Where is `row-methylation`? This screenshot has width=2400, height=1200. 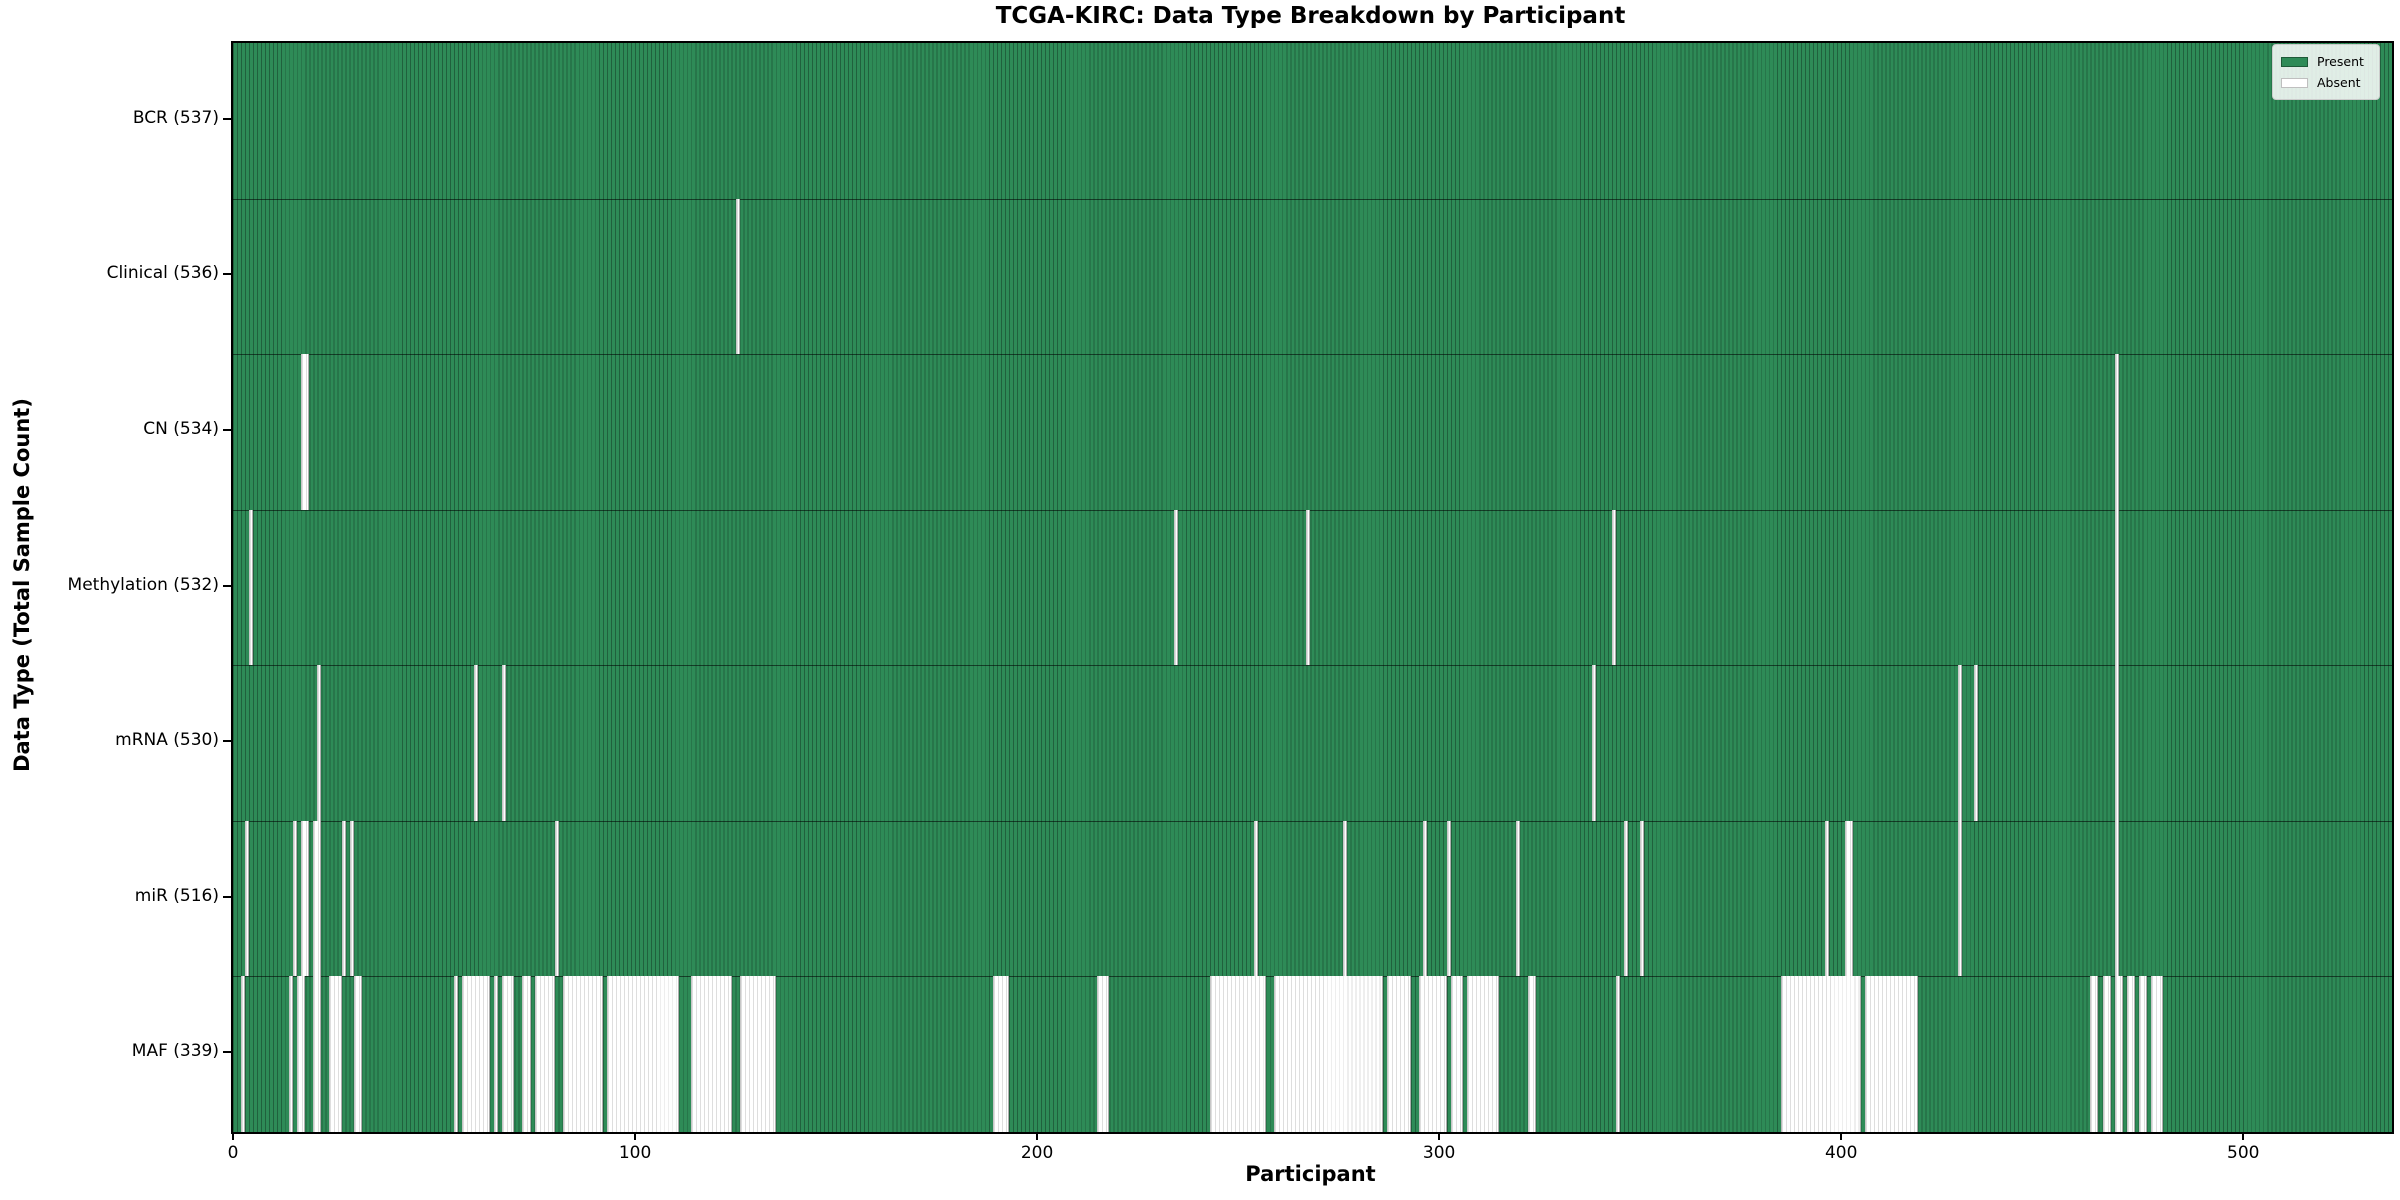 row-methylation is located at coordinates (1312, 587).